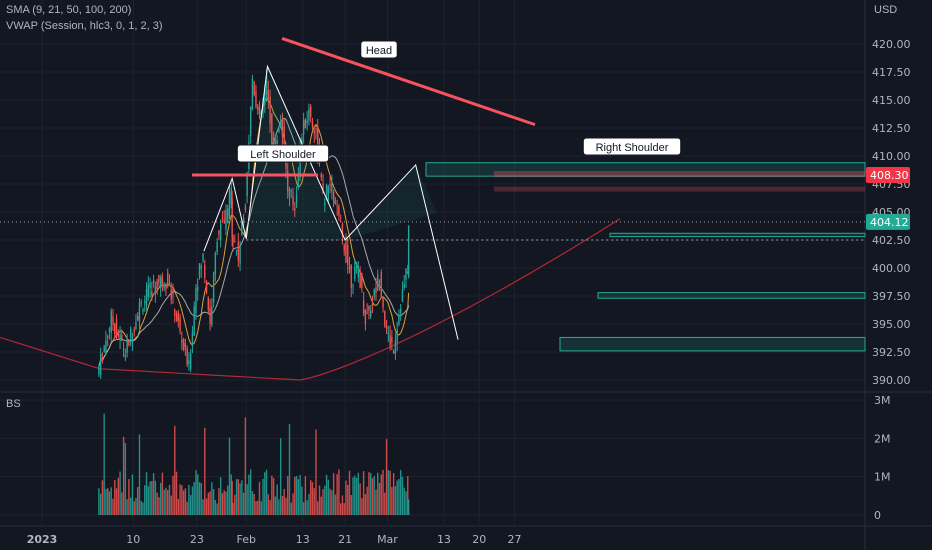 This screenshot has height=550, width=932. I want to click on price-tick-label: 420.00, so click(891, 44).